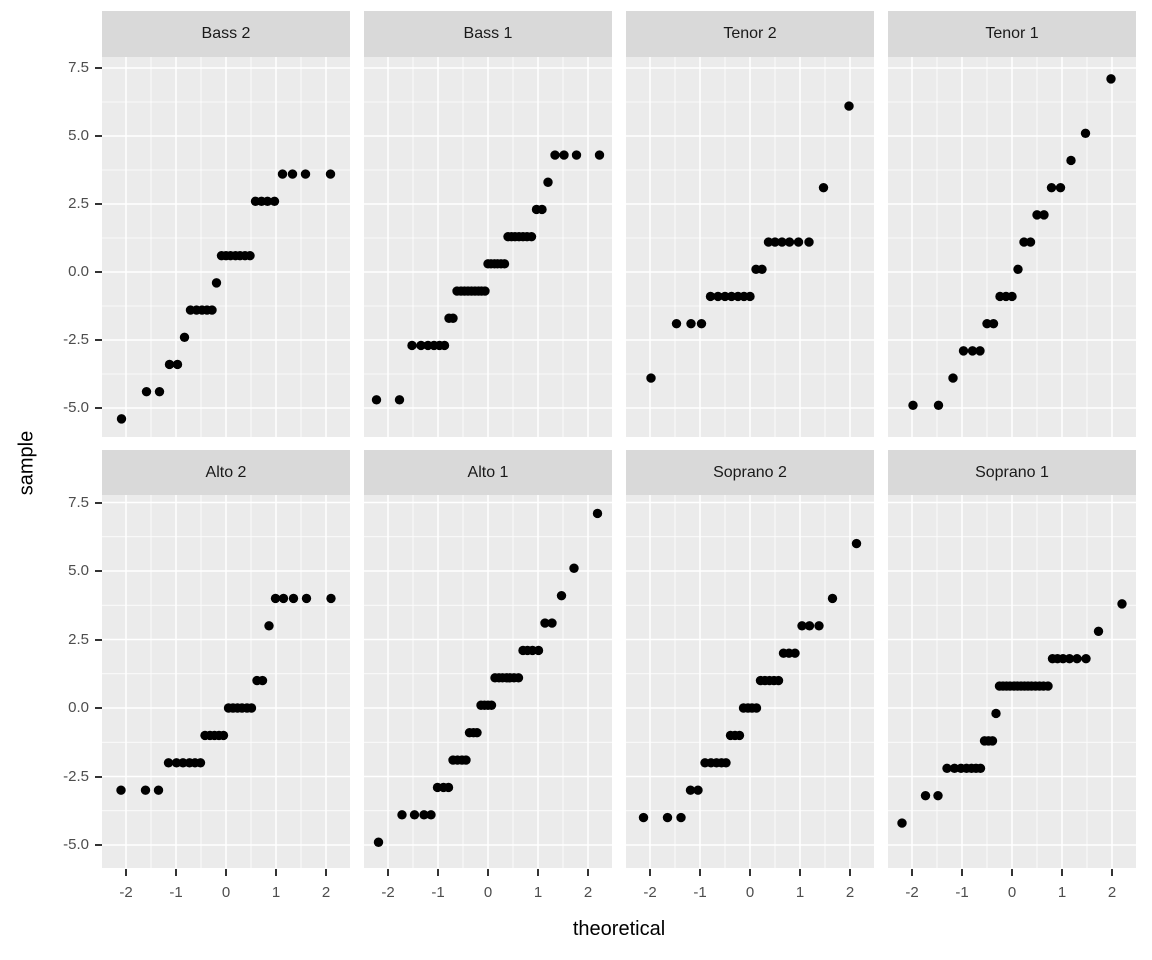 Image resolution: width=1152 pixels, height=960 pixels. I want to click on facet-strip-label: Bass 1, so click(488, 33).